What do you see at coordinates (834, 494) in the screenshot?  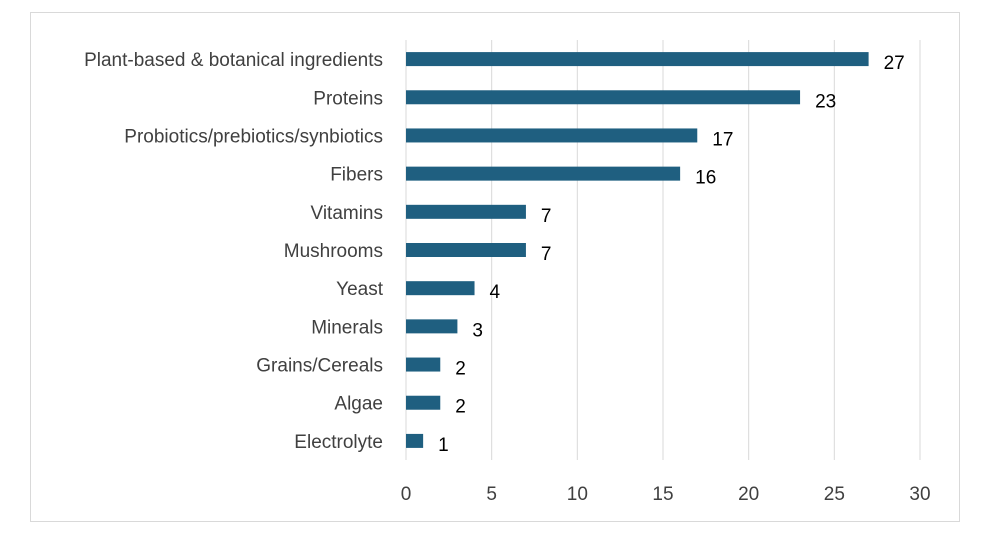 I see `x-tick-label: 25` at bounding box center [834, 494].